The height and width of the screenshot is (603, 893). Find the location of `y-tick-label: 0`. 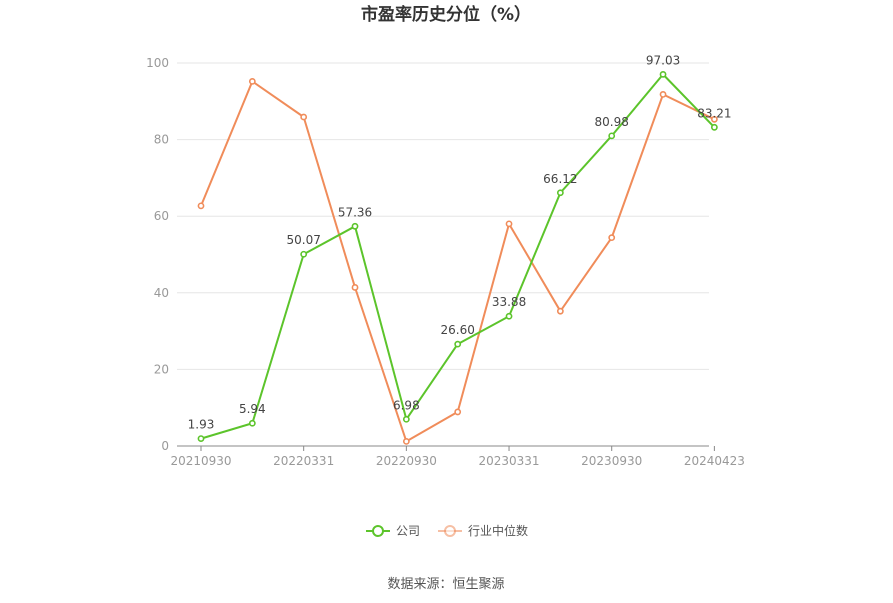

y-tick-label: 0 is located at coordinates (165, 446).